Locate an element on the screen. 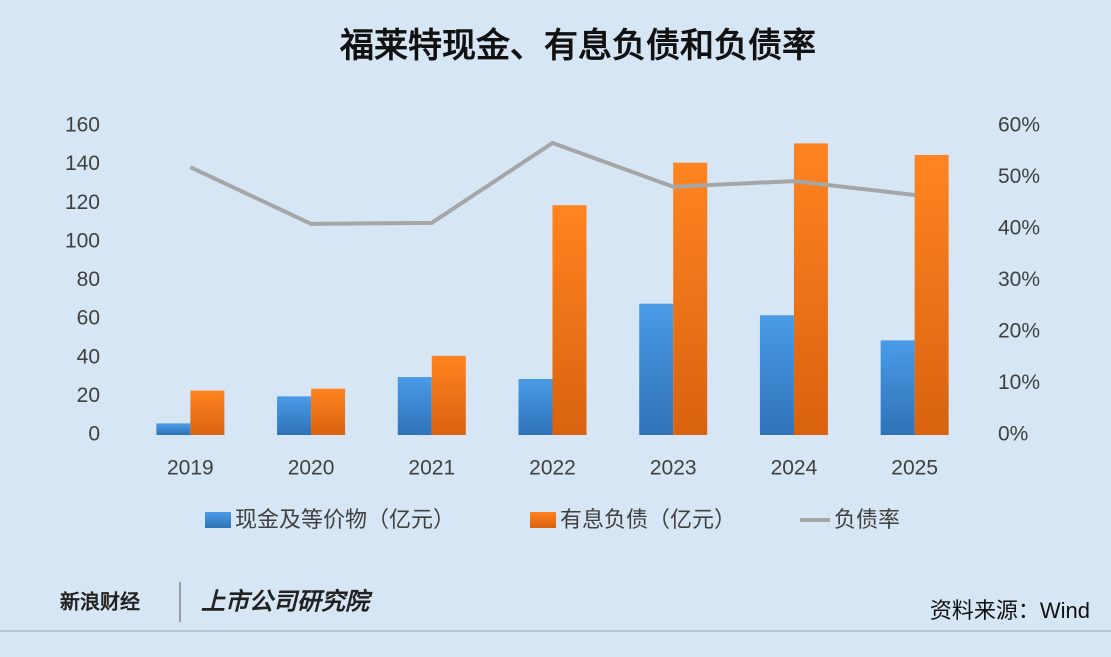 This screenshot has height=657, width=1111. y2-tick-label: 0% is located at coordinates (1013, 434).